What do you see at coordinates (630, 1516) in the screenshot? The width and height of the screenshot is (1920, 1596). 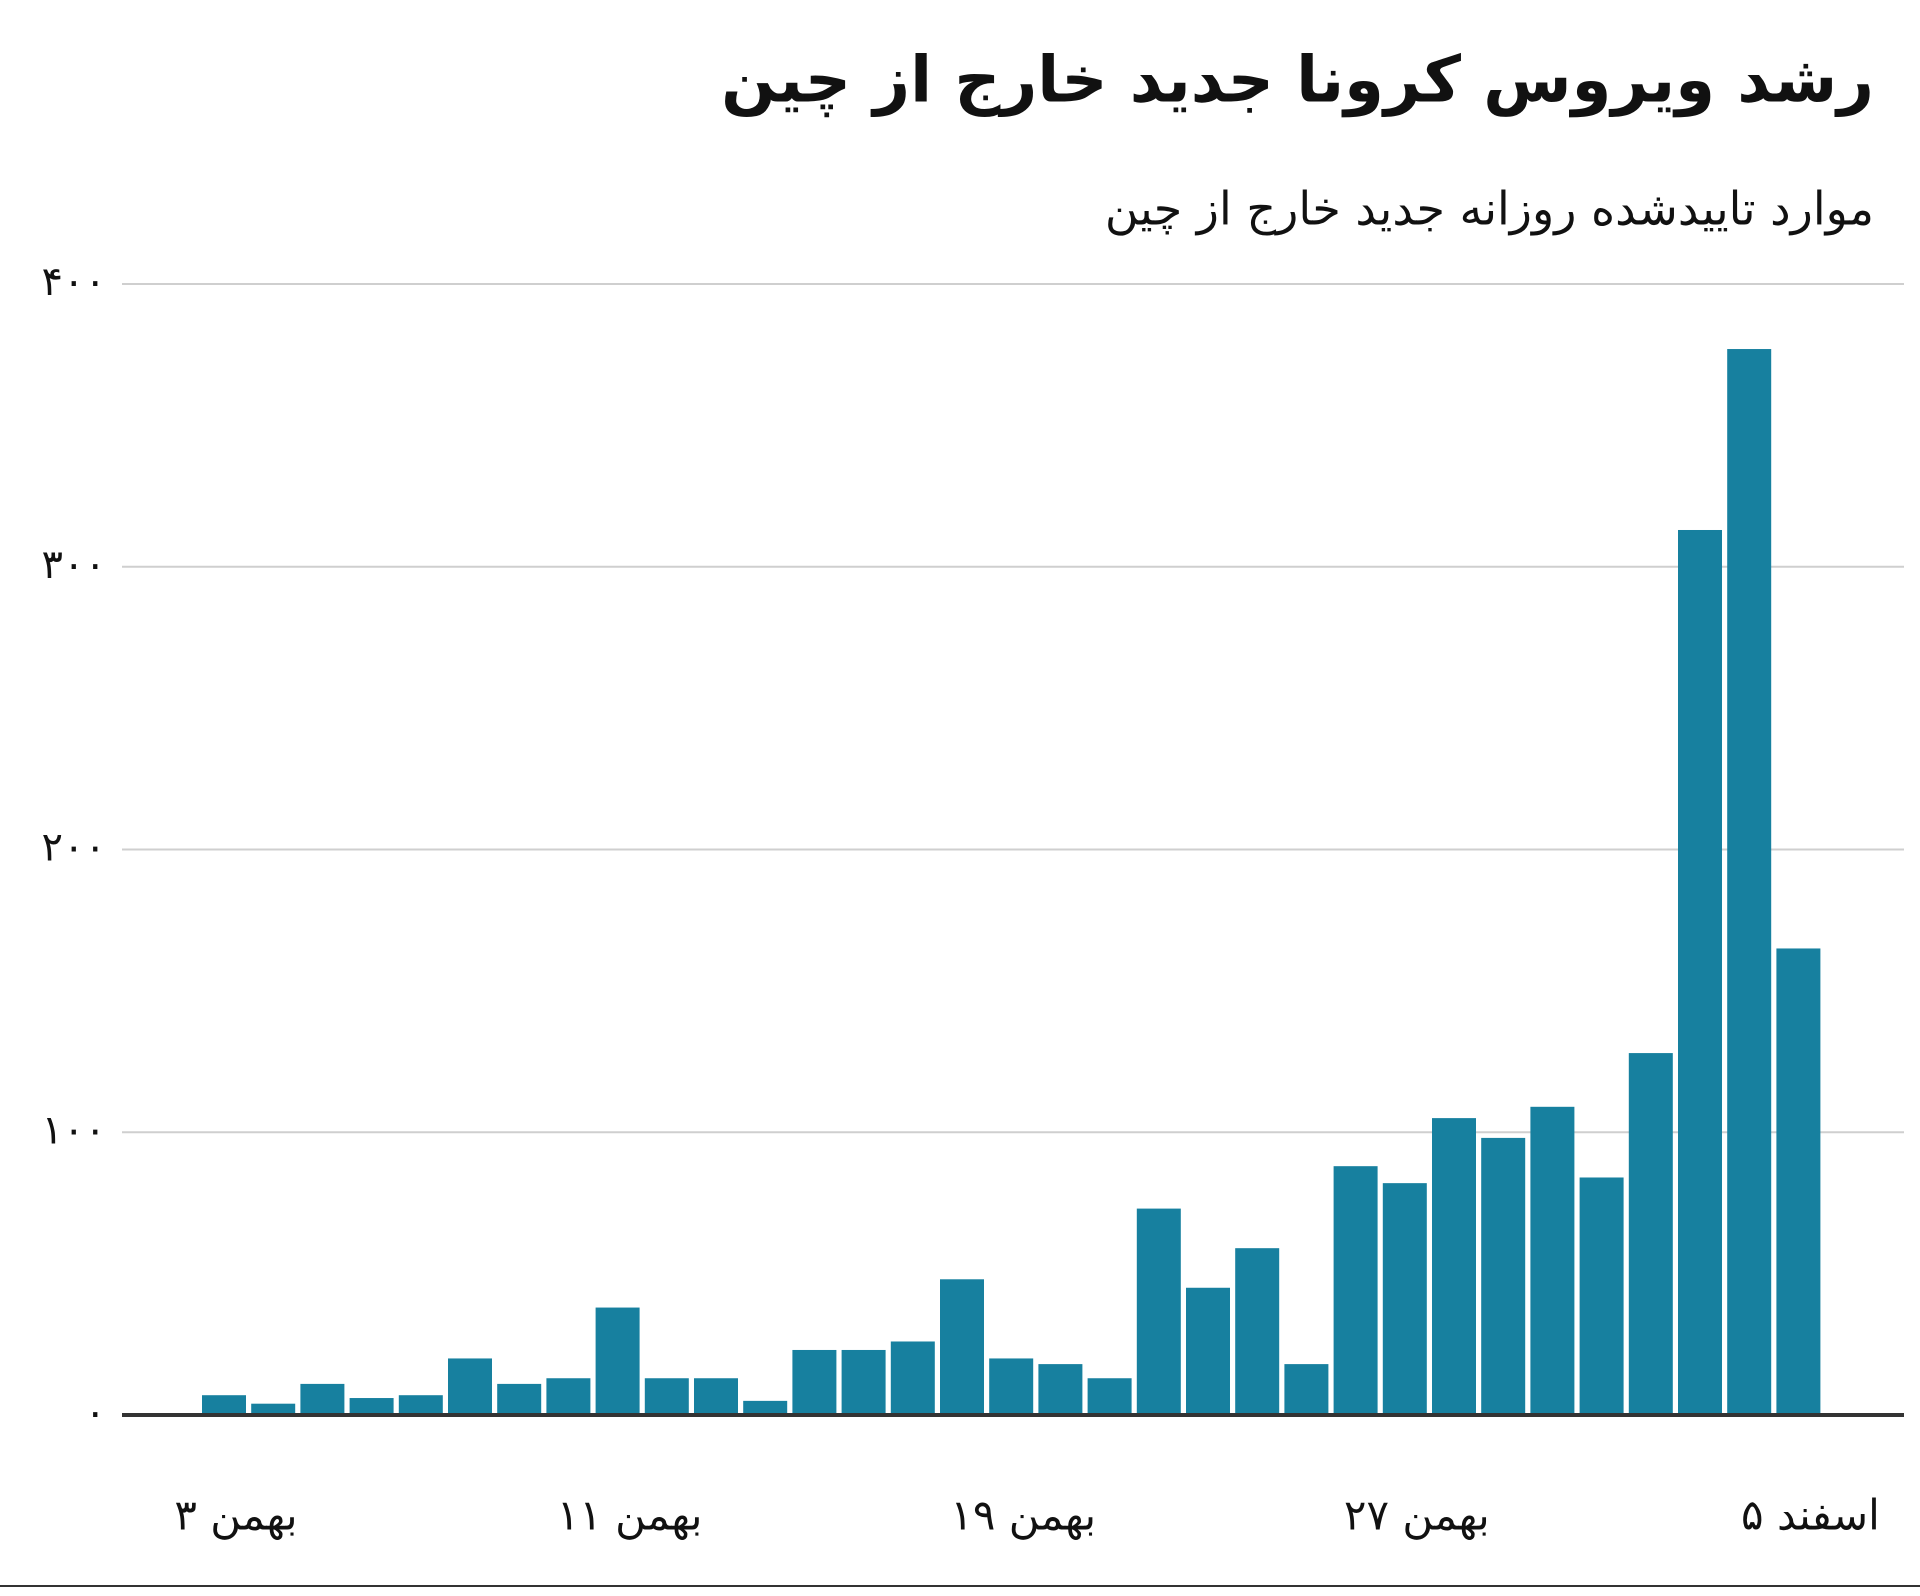 I see `x-tick-label: ۱۱ بهمن` at bounding box center [630, 1516].